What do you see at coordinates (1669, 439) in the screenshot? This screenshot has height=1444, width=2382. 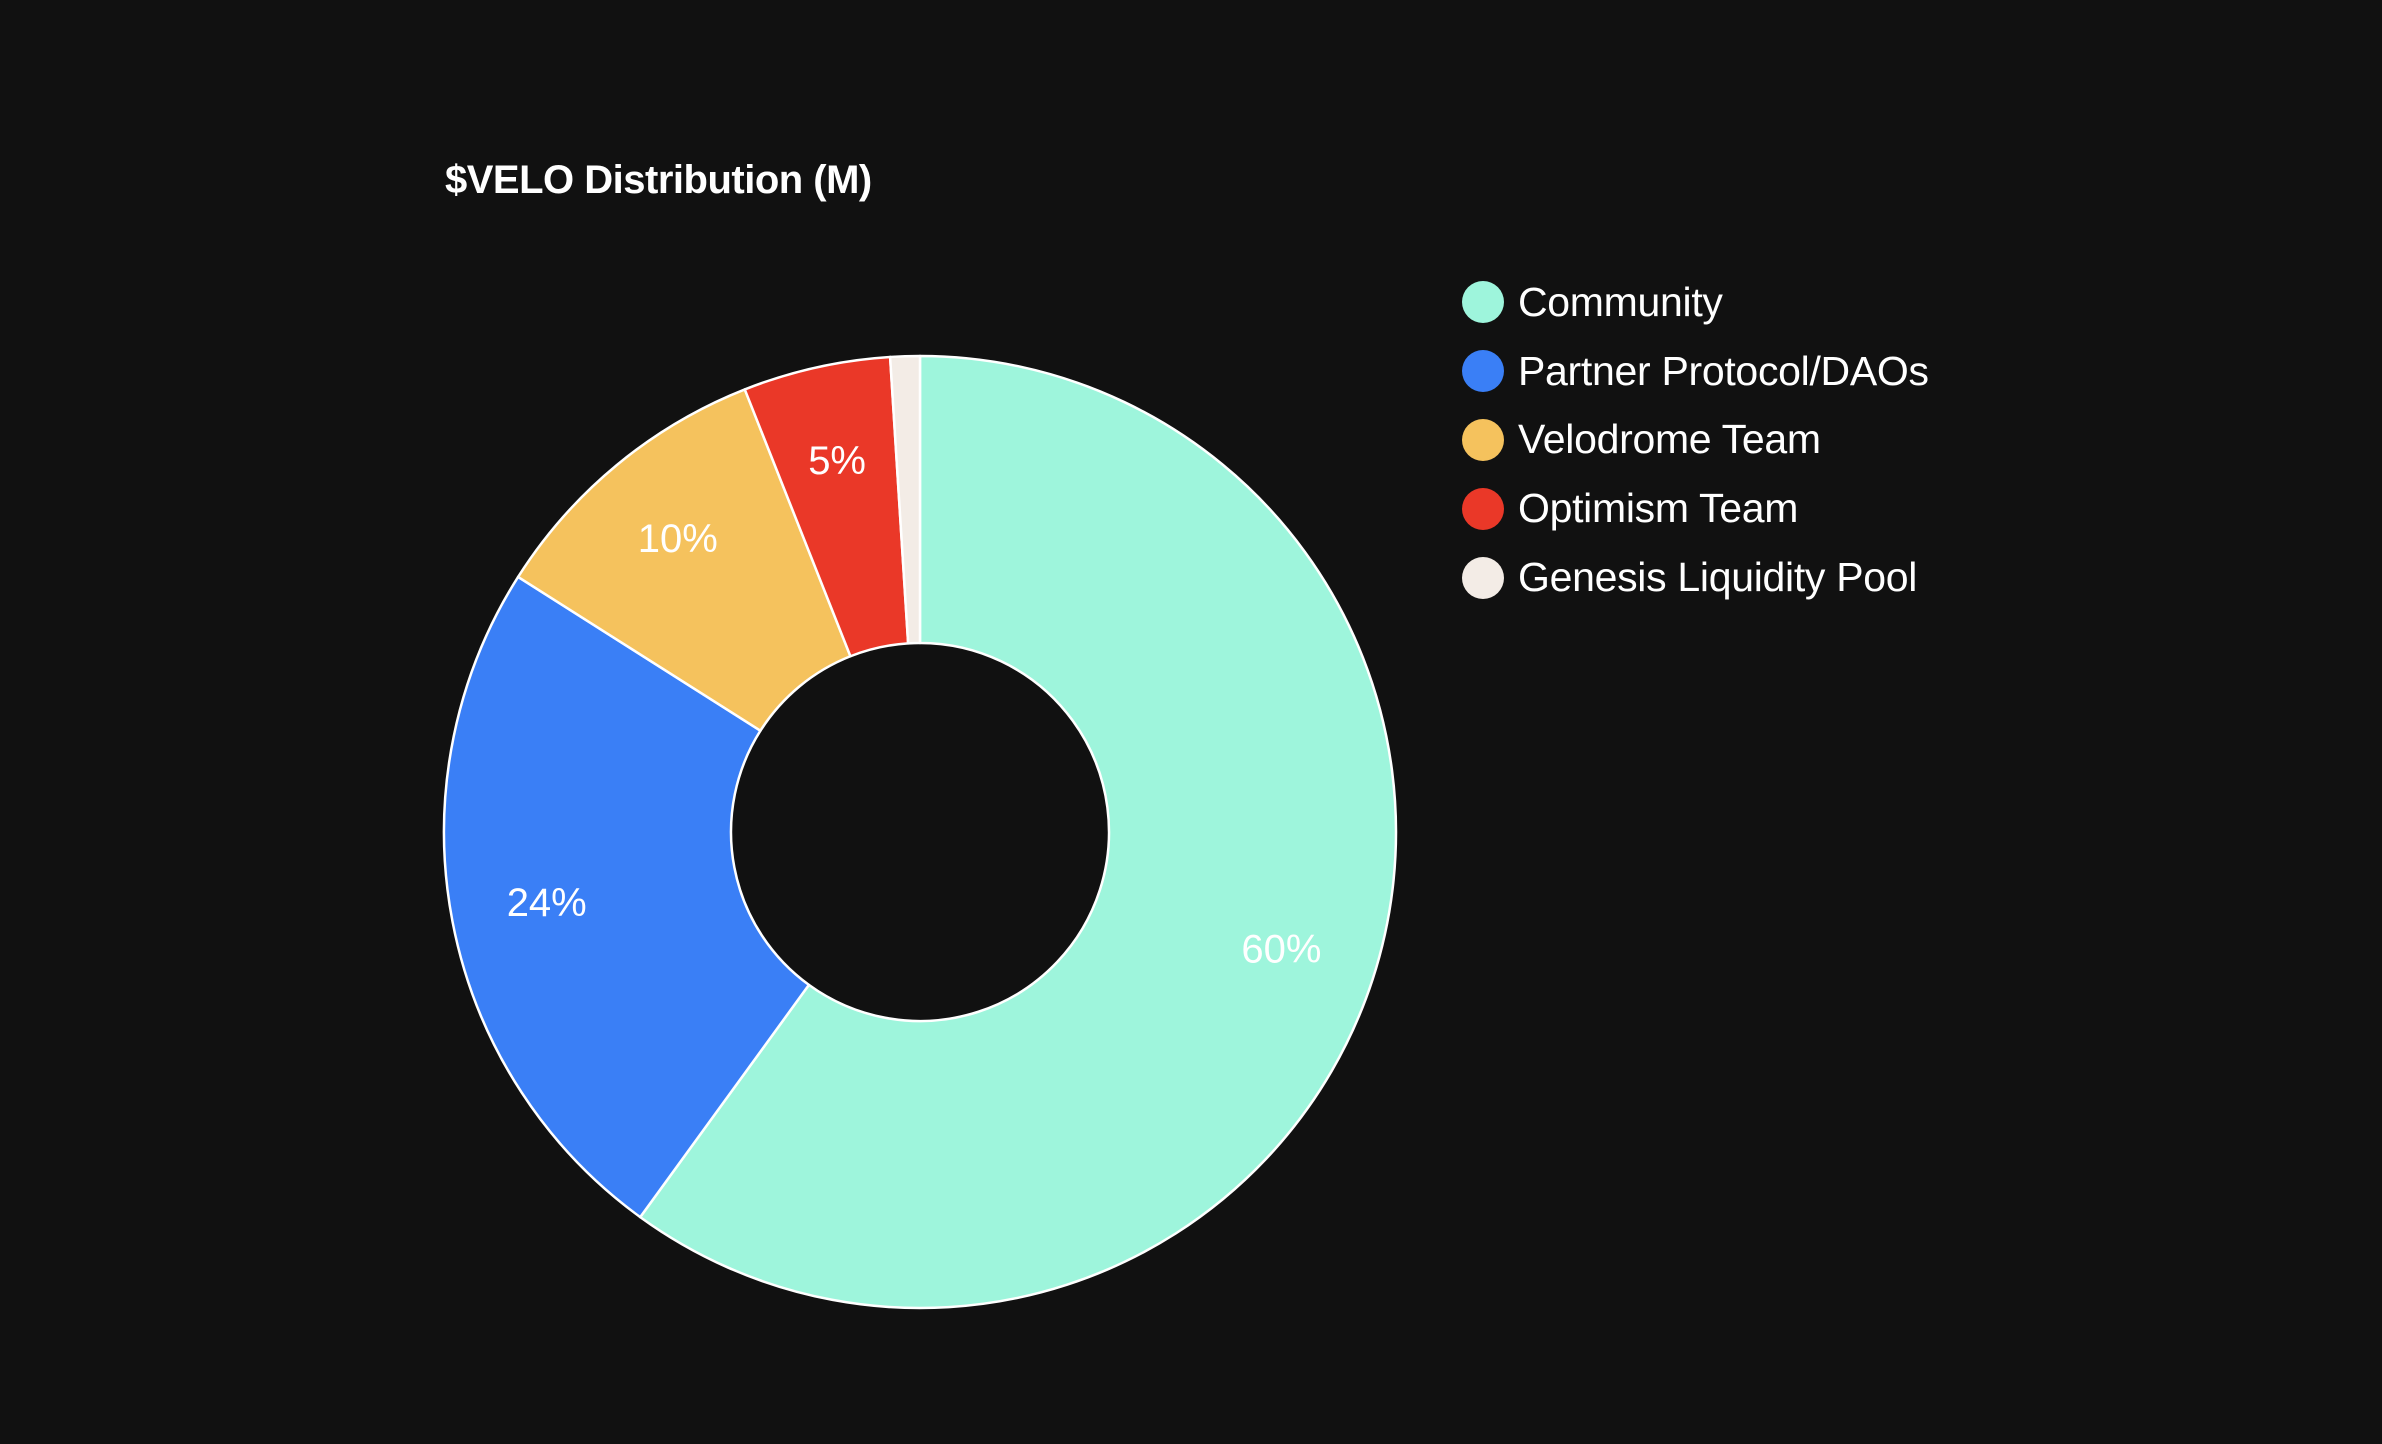 I see `legend-label: Velodrome Team` at bounding box center [1669, 439].